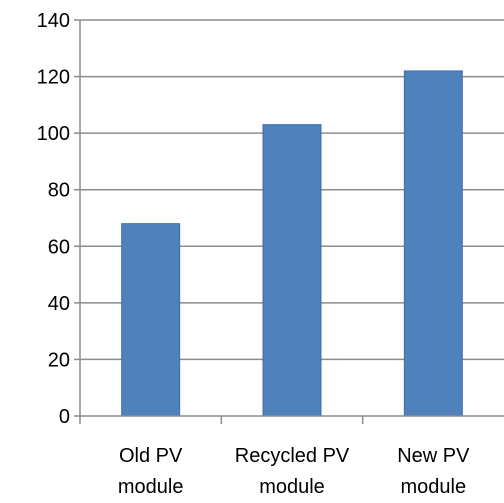  I want to click on y-tick-label: 80, so click(59, 191).